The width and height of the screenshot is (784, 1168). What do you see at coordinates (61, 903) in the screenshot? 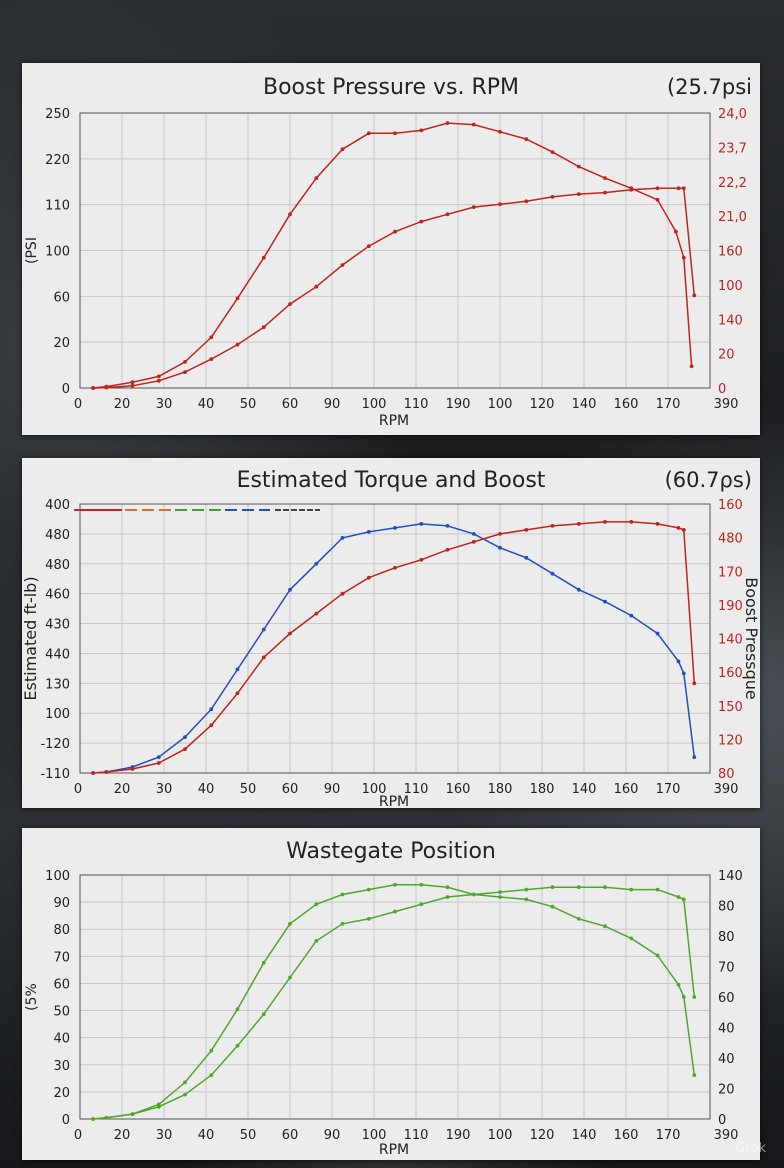
I see `y-tick-label-left: 90` at bounding box center [61, 903].